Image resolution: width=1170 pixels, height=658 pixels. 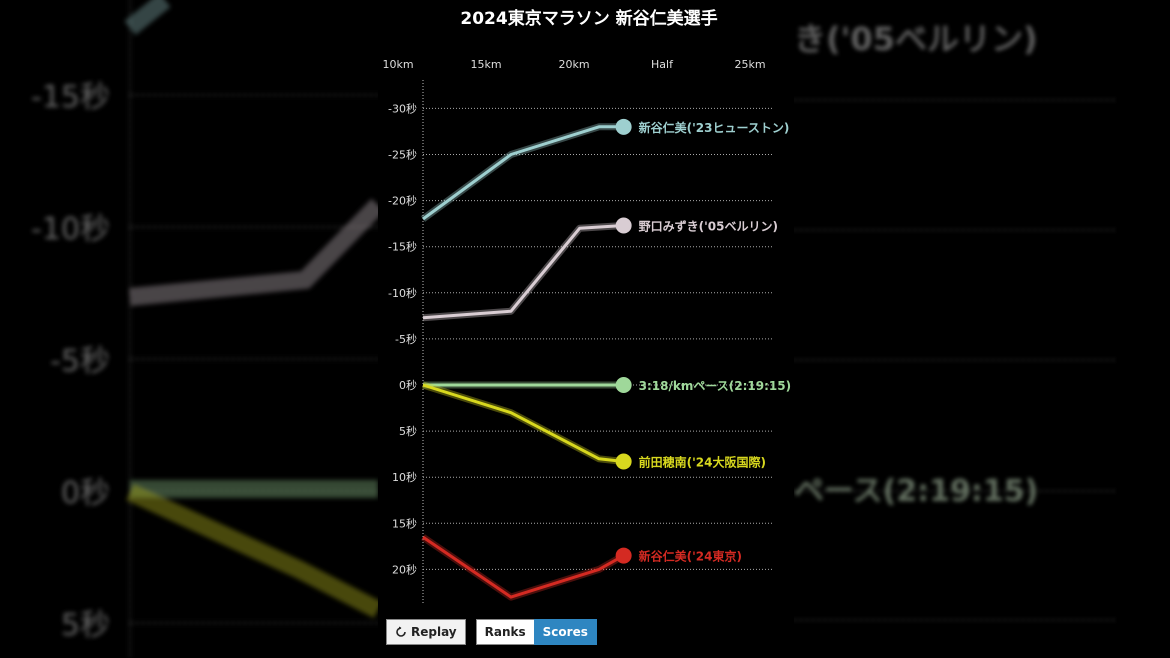 What do you see at coordinates (404, 569) in the screenshot?
I see `y-tick-label: 20秒` at bounding box center [404, 569].